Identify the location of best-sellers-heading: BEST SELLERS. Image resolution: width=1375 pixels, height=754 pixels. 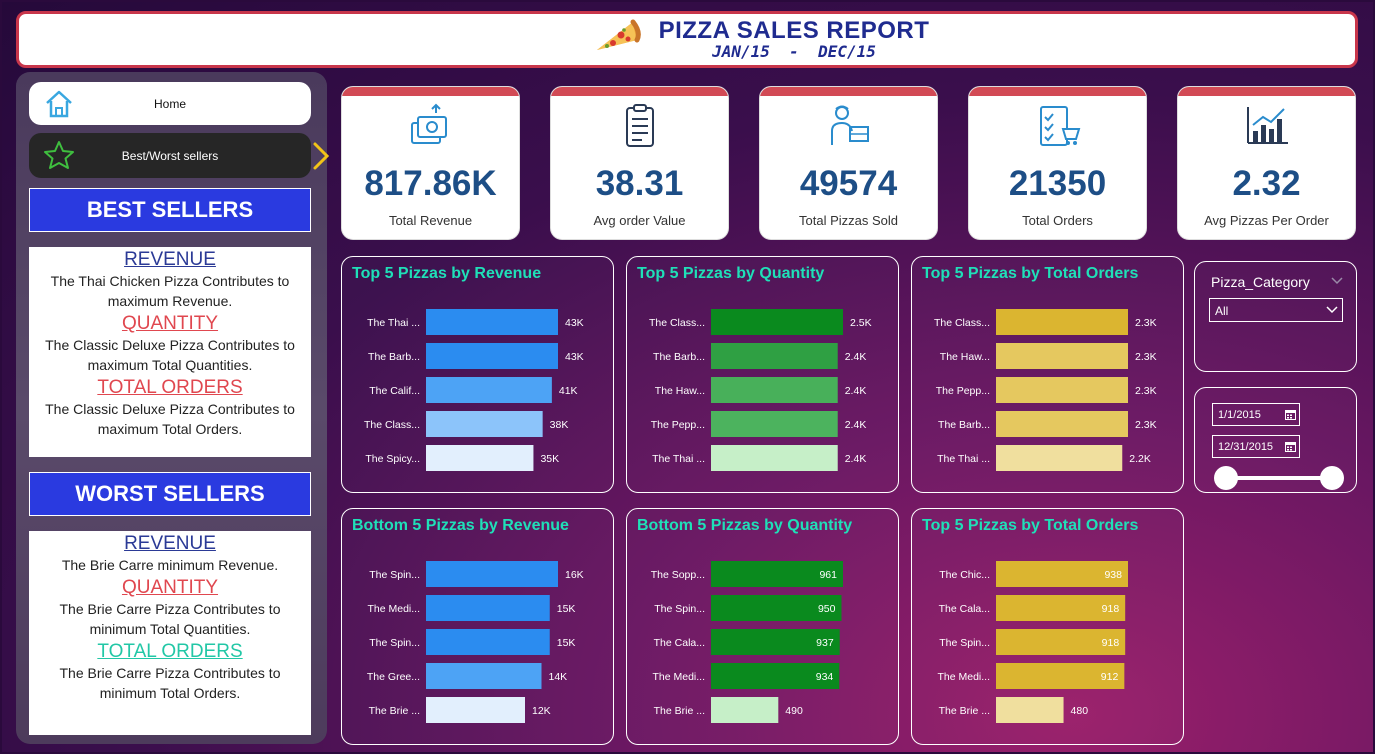
(170, 210).